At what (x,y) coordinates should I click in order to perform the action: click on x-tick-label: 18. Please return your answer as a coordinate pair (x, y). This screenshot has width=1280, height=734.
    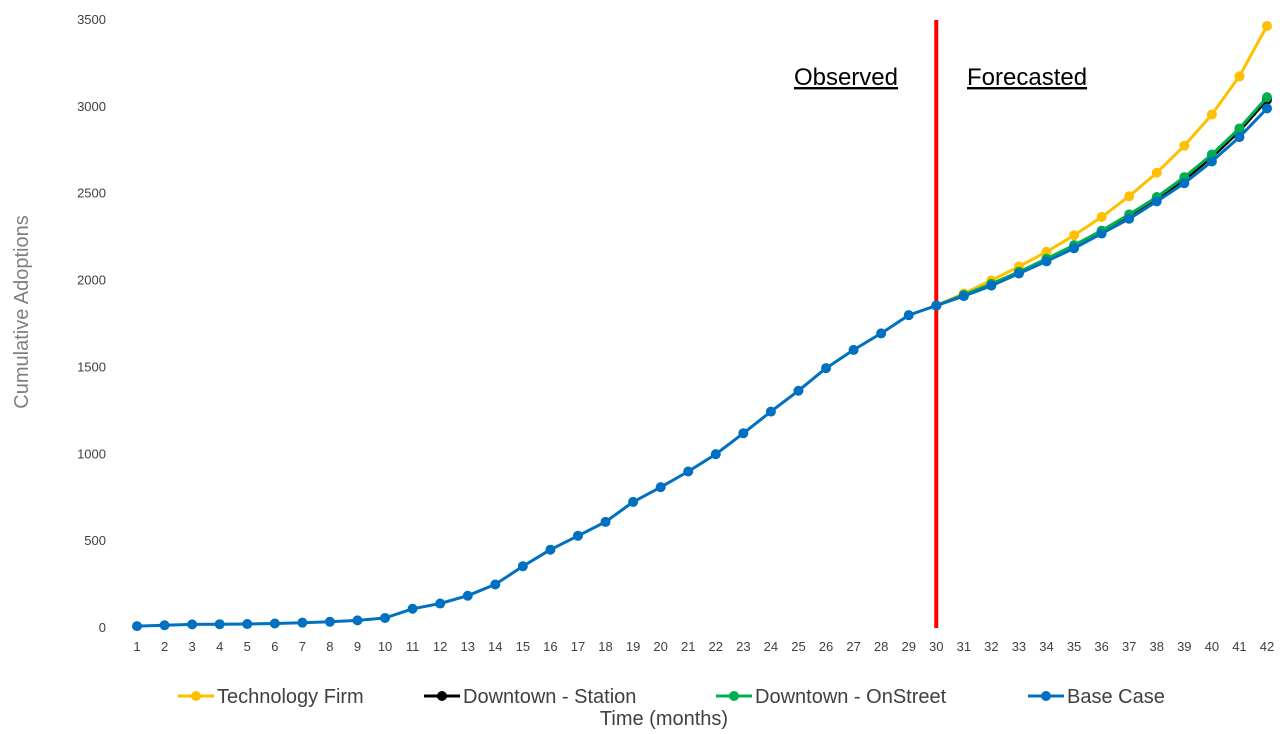
    Looking at the image, I should click on (605, 646).